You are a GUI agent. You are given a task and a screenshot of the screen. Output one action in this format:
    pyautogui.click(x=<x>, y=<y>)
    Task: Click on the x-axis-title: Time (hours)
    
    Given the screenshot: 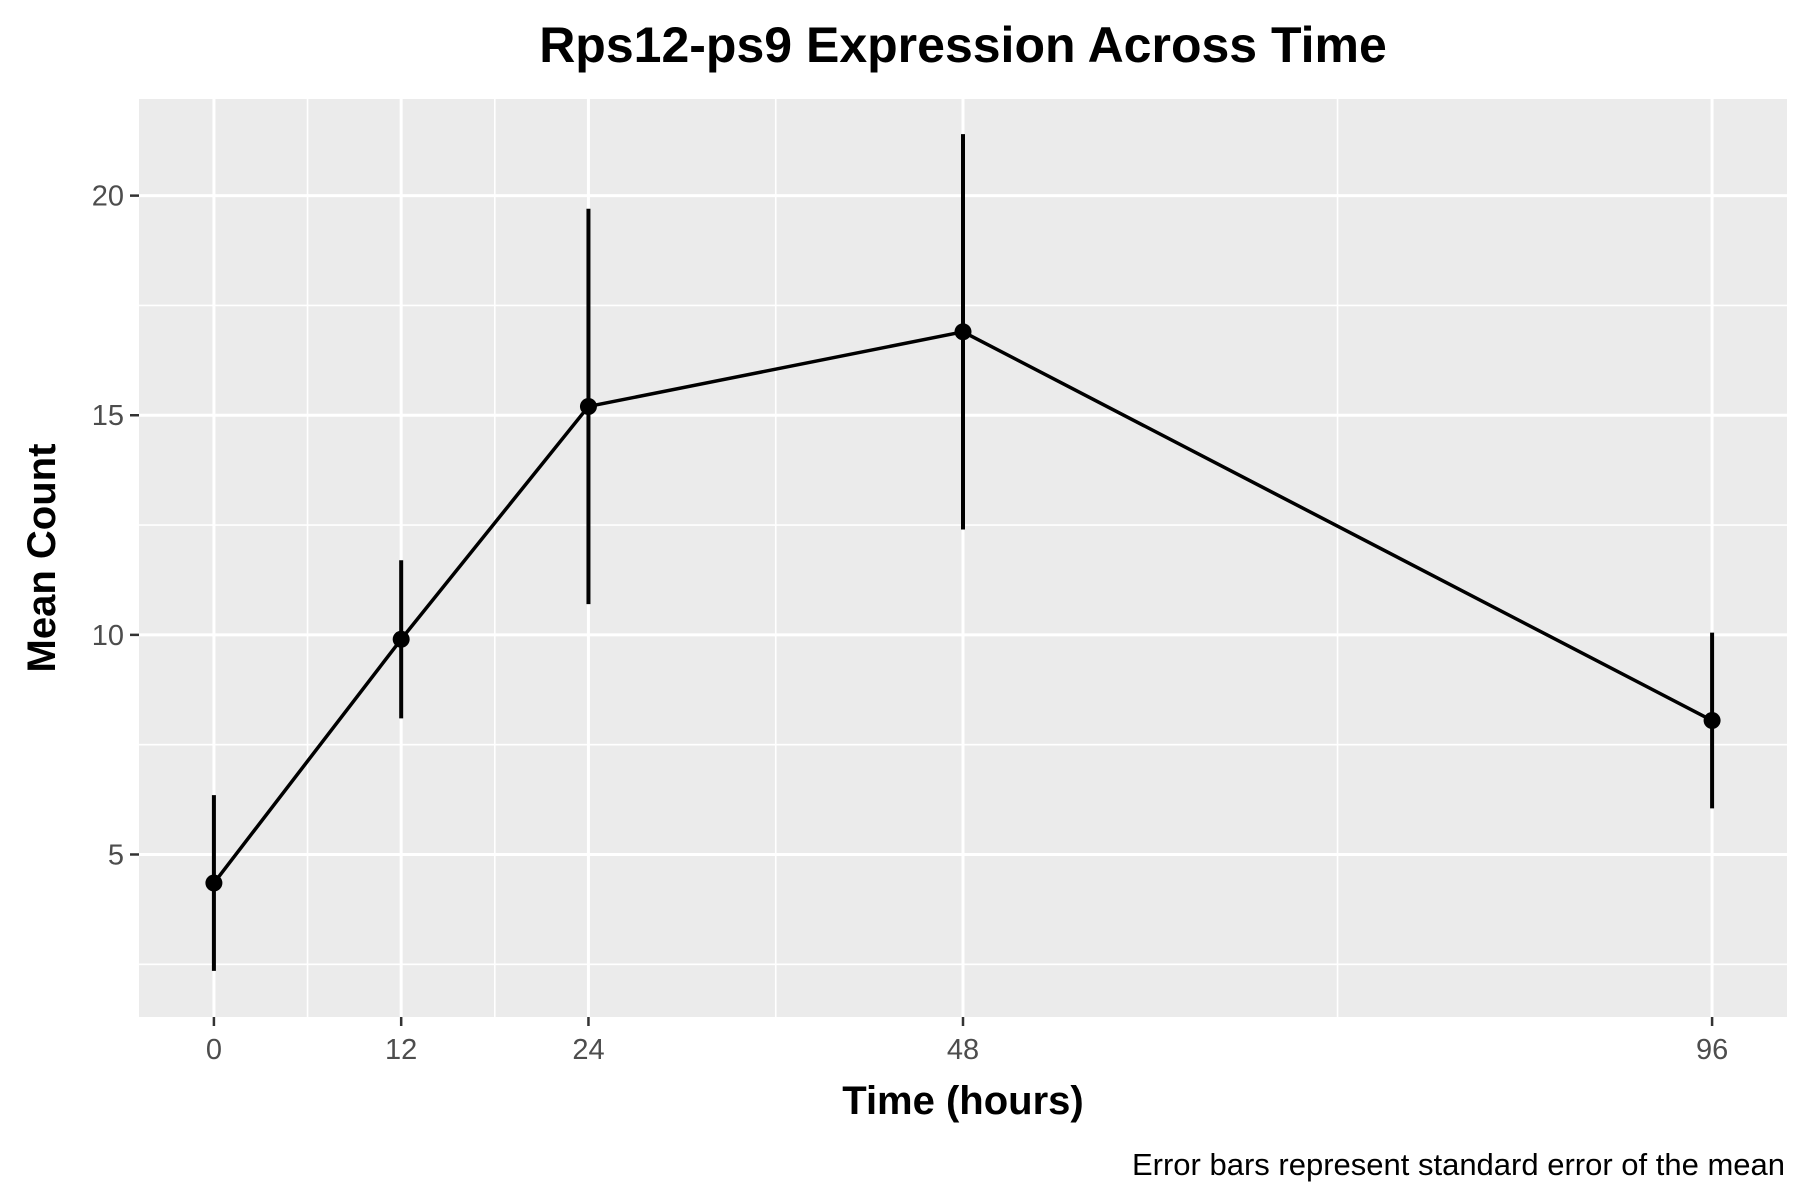 What is the action you would take?
    pyautogui.click(x=963, y=1101)
    